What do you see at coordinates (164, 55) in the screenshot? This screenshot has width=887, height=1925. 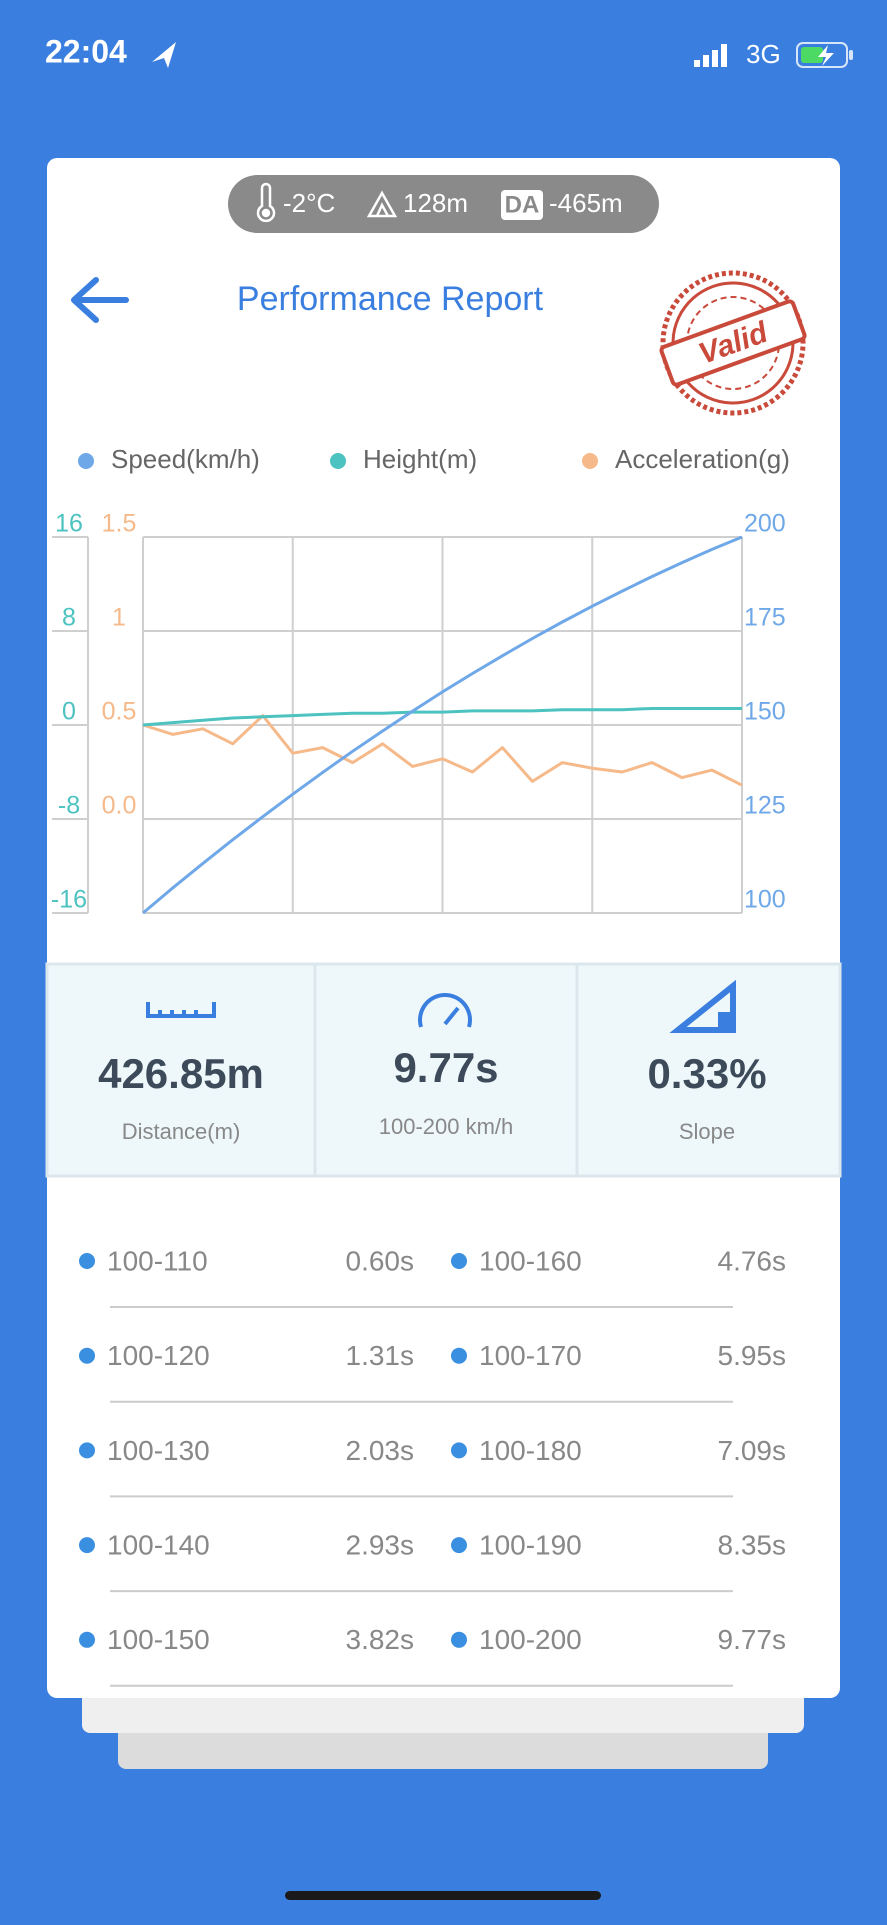 I see `location-icon` at bounding box center [164, 55].